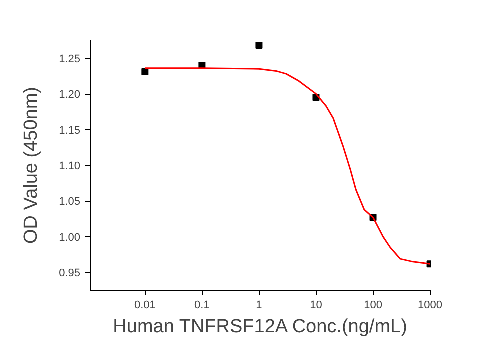 This screenshot has height=350, width=501. What do you see at coordinates (70, 130) in the screenshot?
I see `y-tick-label: 1.15` at bounding box center [70, 130].